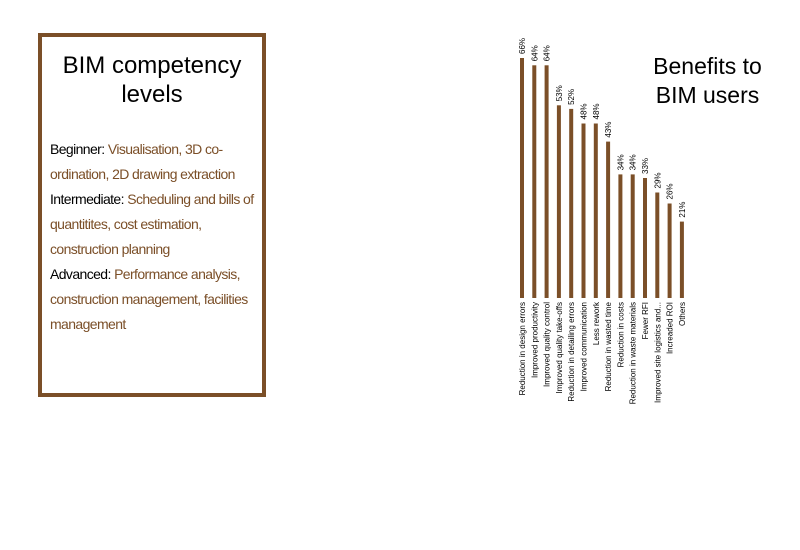 Image resolution: width=800 pixels, height=550 pixels. What do you see at coordinates (707, 81) in the screenshot?
I see `chart-title: Benefits to BIM users` at bounding box center [707, 81].